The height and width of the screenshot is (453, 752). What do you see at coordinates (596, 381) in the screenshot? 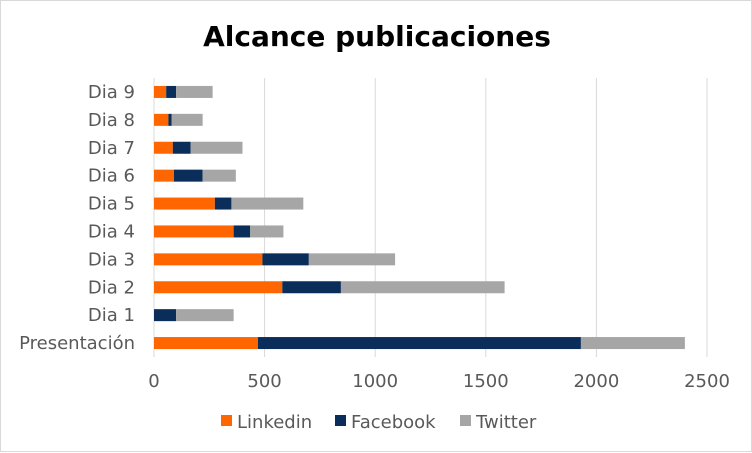
I see `x-tick-label: 2000` at bounding box center [596, 381].